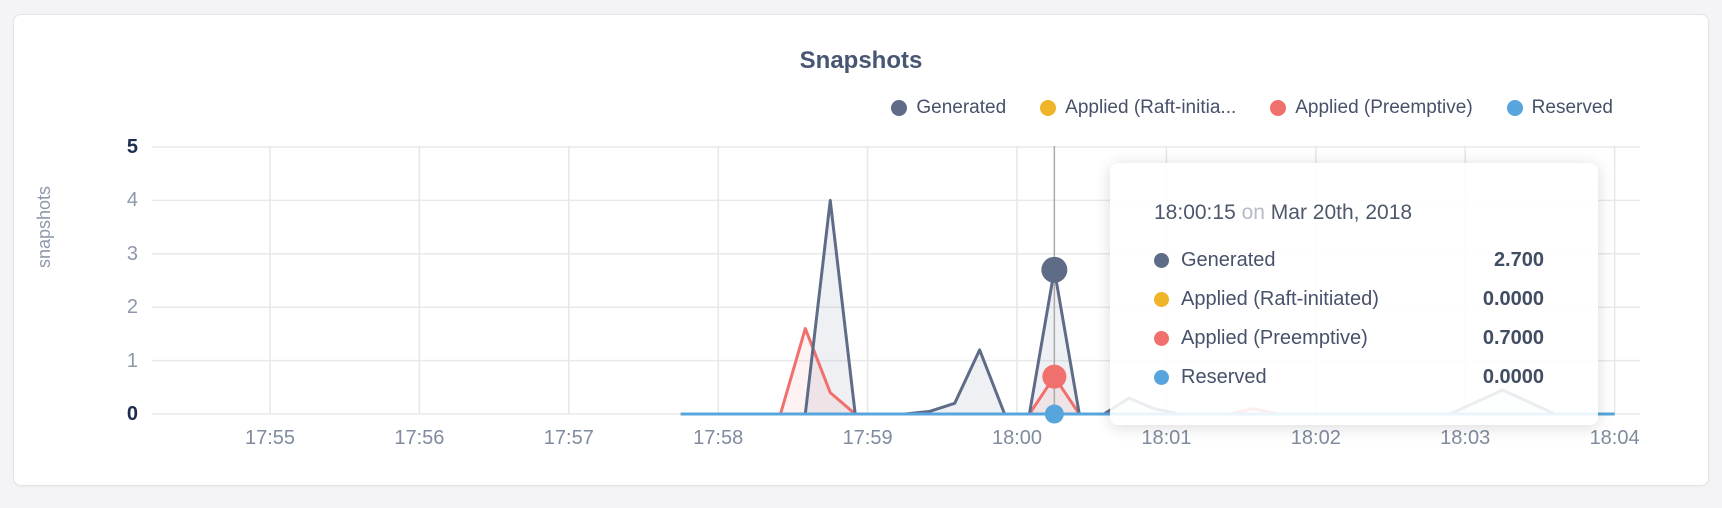 The width and height of the screenshot is (1722, 508). Describe the element at coordinates (132, 200) in the screenshot. I see `y-tick-label: 4` at that location.